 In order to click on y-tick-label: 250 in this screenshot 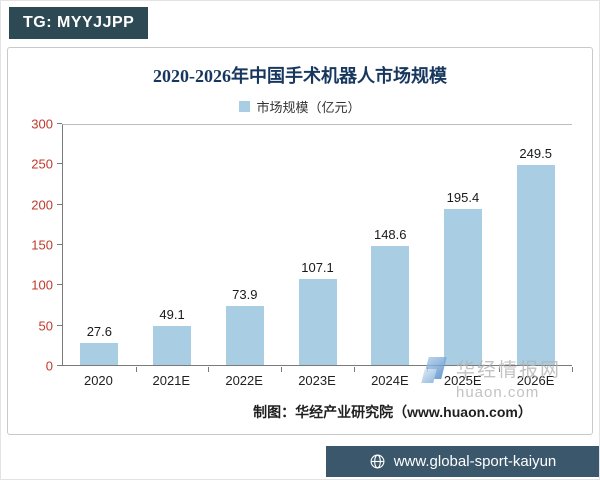, I will do `click(42, 164)`.